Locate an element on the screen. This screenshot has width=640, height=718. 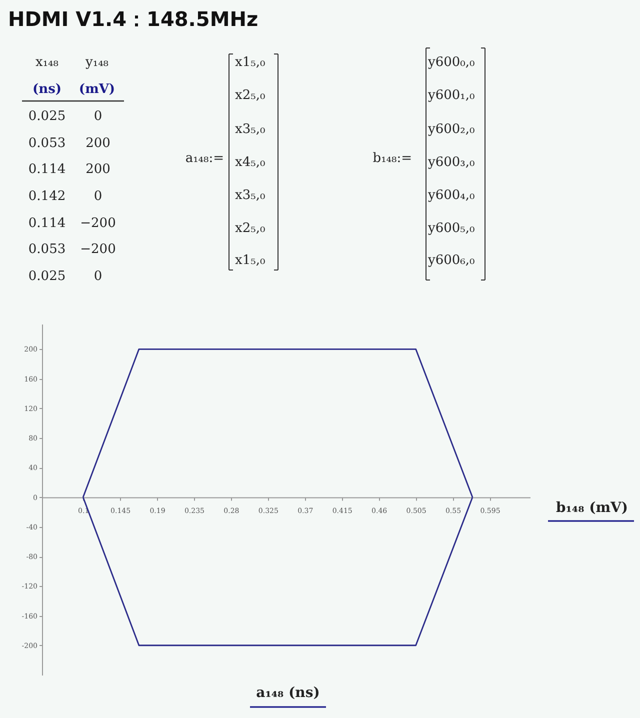
x-axis-title: a₁₄₈ (ns) is located at coordinates (288, 693).